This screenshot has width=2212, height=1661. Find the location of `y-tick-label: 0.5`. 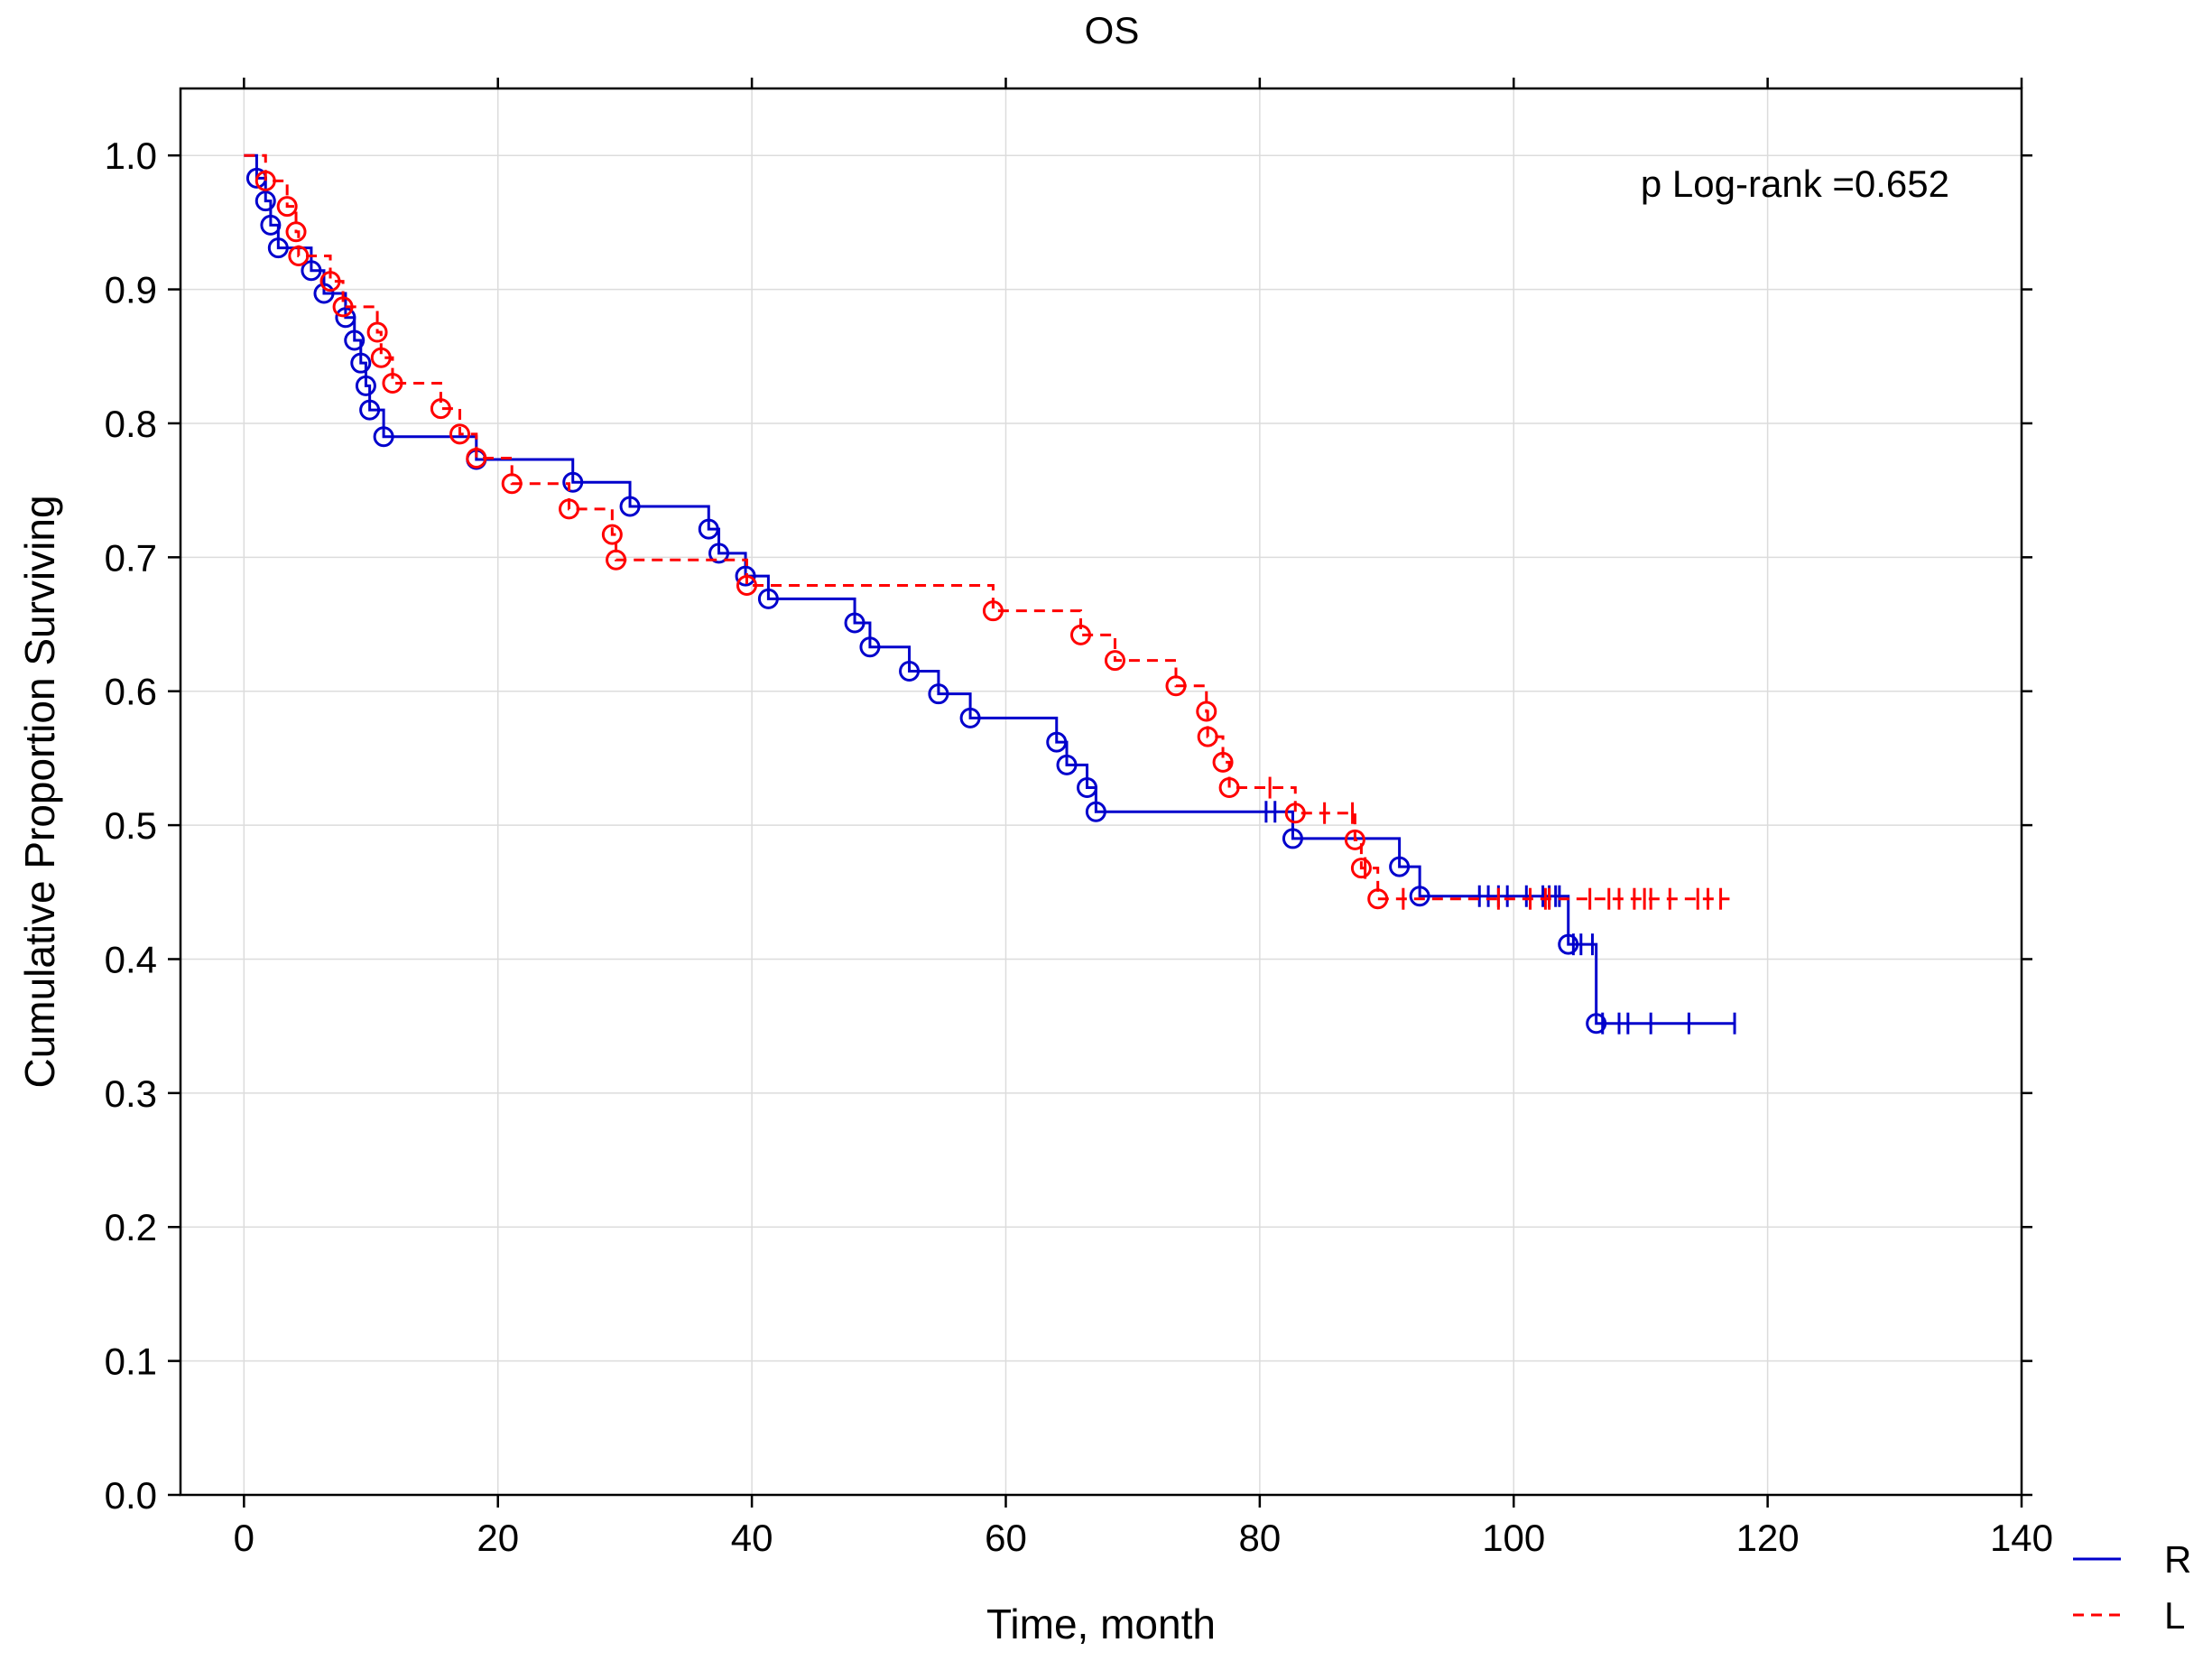

y-tick-label: 0.5 is located at coordinates (131, 825).